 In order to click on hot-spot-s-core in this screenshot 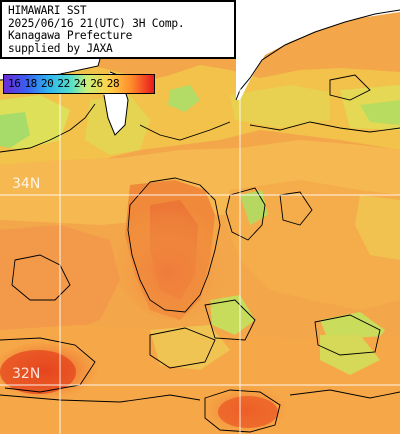, I will do `click(248, 412)`.